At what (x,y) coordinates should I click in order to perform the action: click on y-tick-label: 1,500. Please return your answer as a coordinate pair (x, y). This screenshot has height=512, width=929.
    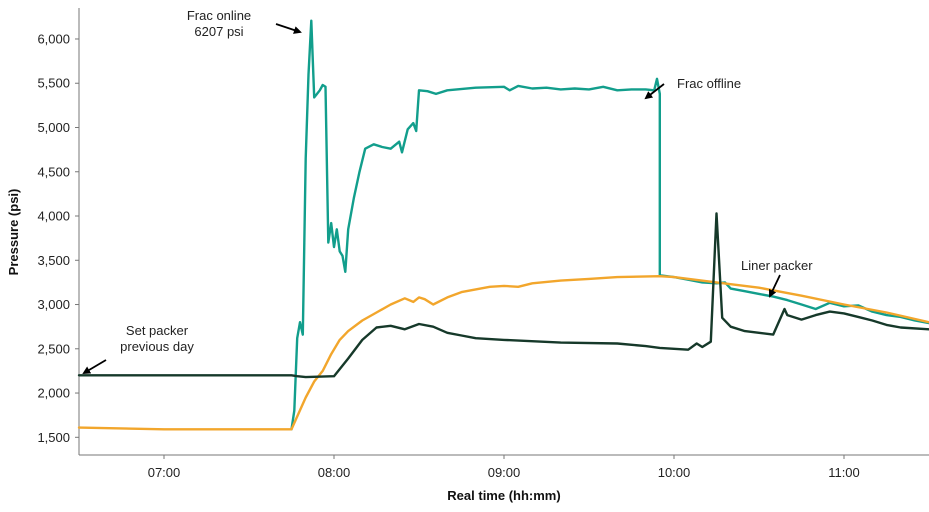
    Looking at the image, I should click on (53, 437).